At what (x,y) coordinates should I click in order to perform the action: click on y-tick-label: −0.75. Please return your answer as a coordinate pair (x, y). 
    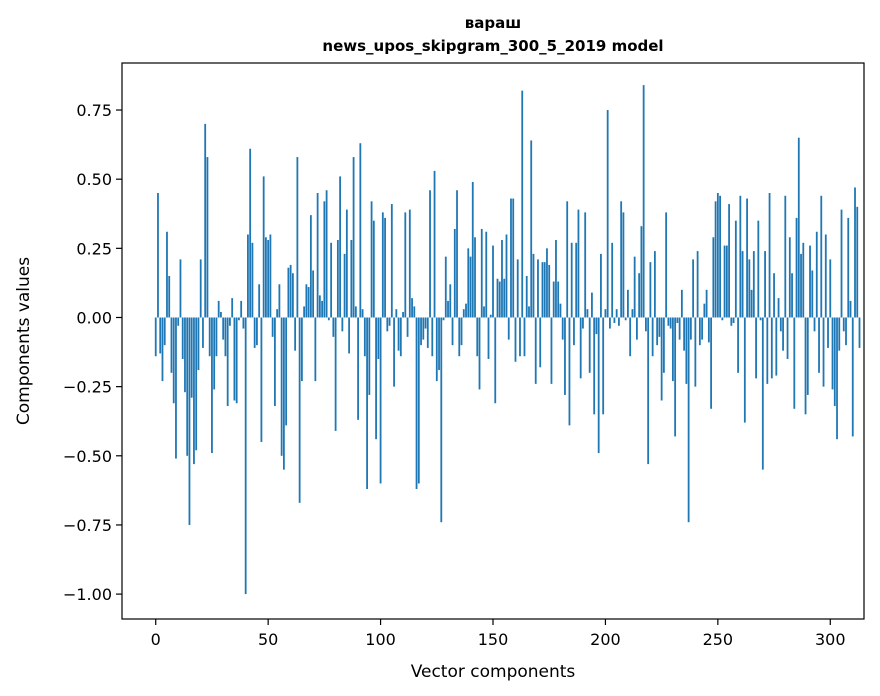
    Looking at the image, I should click on (87, 525).